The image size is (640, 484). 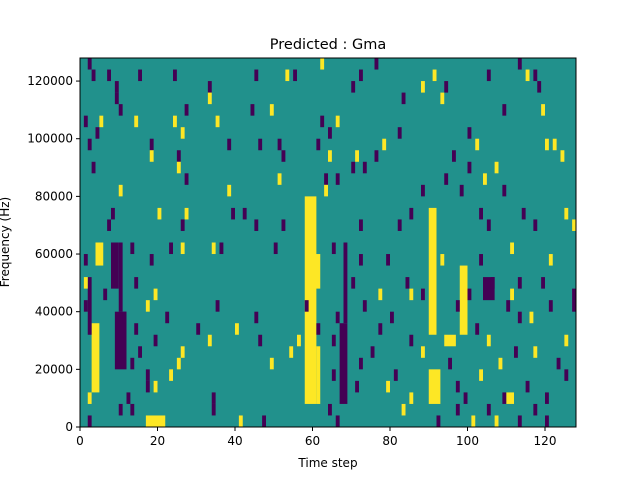 I want to click on x-tick-label: 80, so click(x=389, y=441).